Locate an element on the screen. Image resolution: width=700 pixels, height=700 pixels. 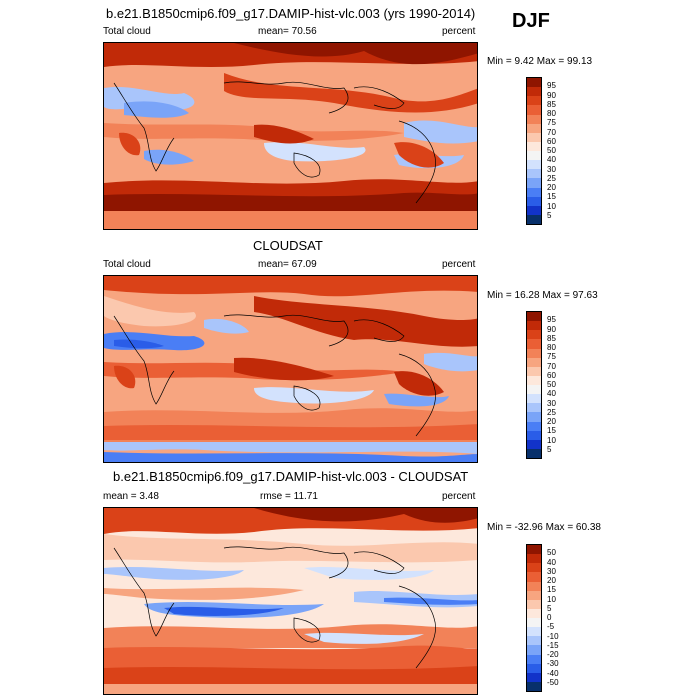
colorbar-tick-label: -5 is located at coordinates (551, 627).